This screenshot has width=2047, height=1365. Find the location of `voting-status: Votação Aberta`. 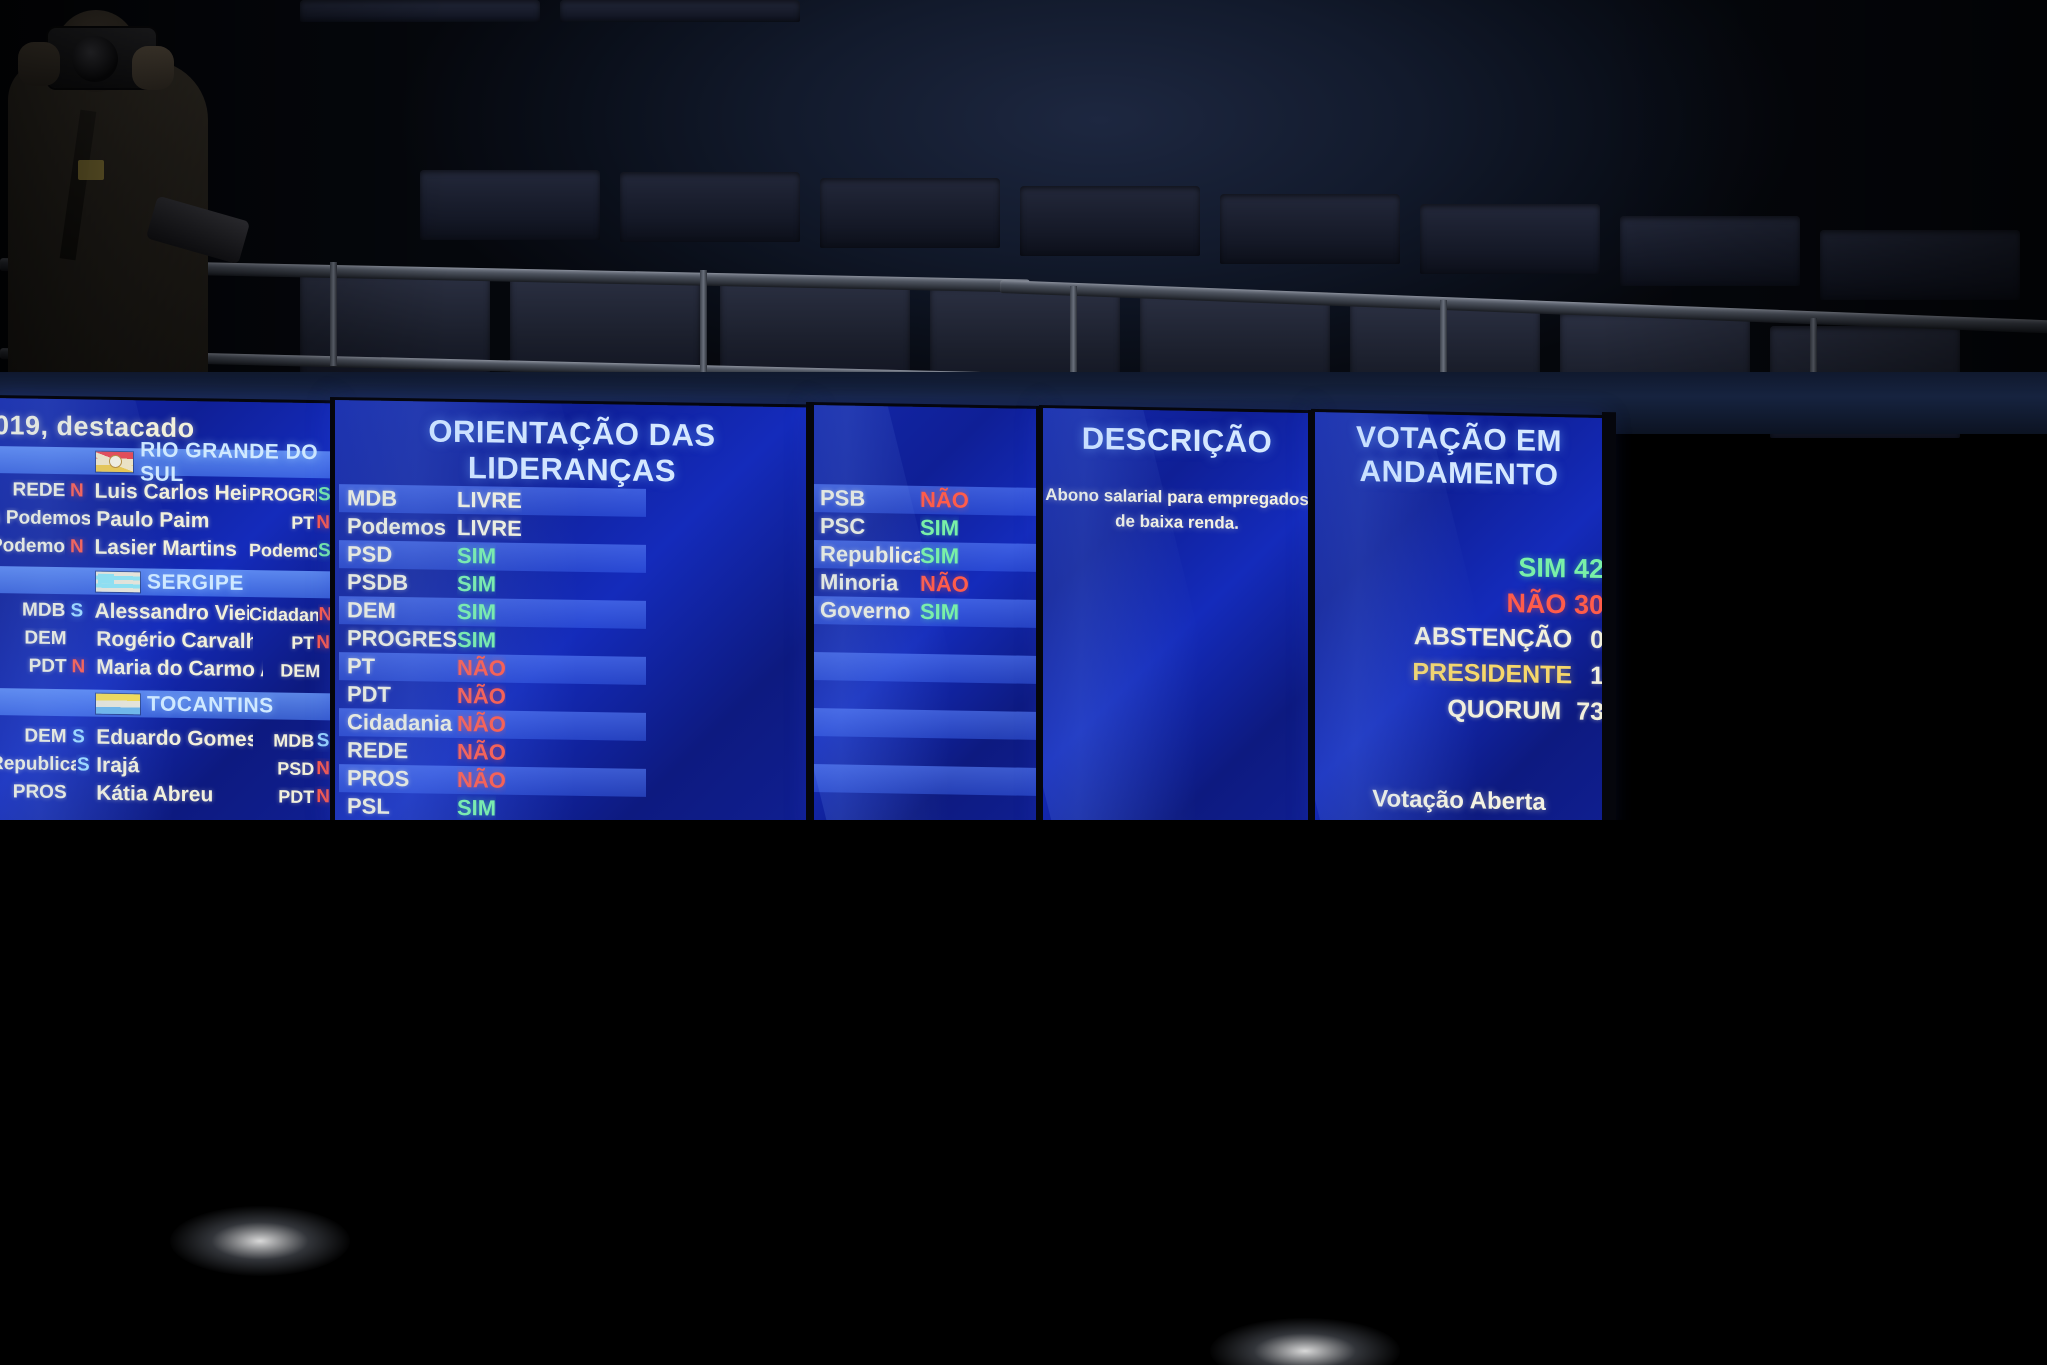

voting-status: Votação Aberta is located at coordinates (1459, 800).